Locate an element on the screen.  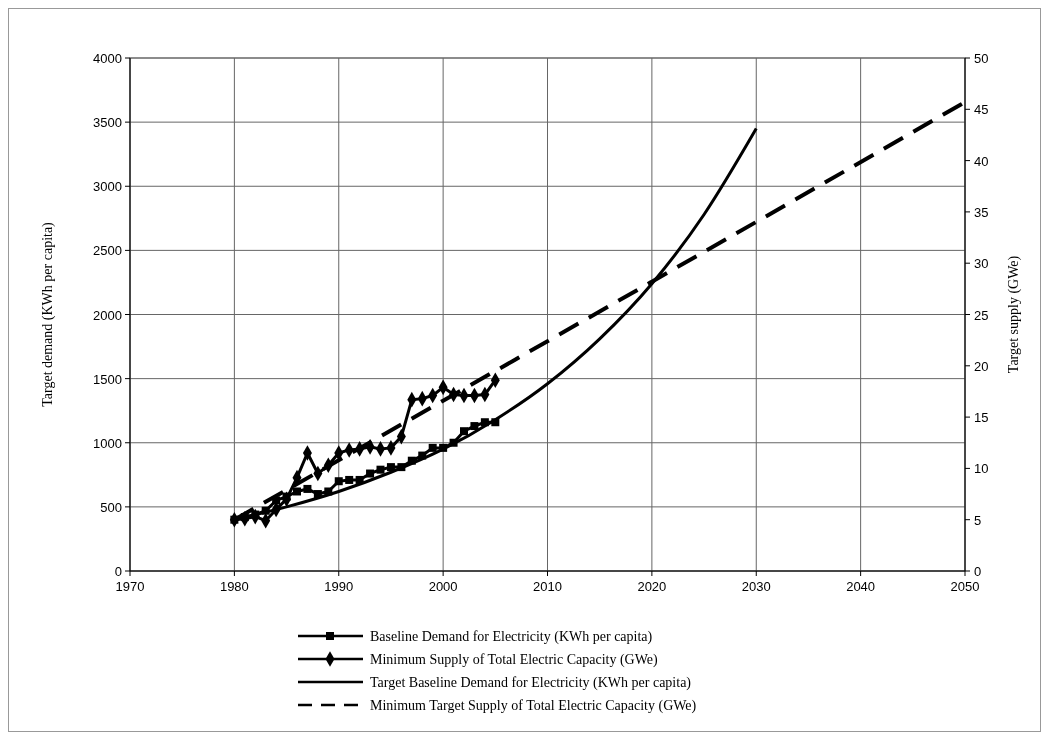
y-tick-label: 0 is located at coordinates (118, 571).